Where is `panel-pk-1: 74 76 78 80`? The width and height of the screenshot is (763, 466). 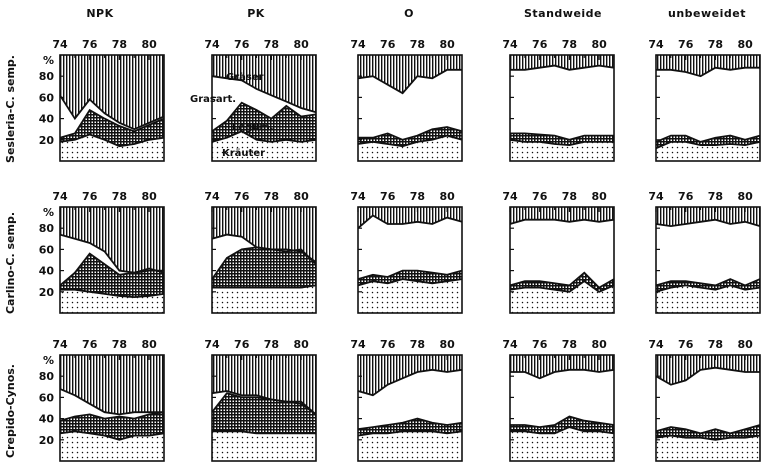 panel-pk-1: 74 76 78 80 is located at coordinates (260, 100).